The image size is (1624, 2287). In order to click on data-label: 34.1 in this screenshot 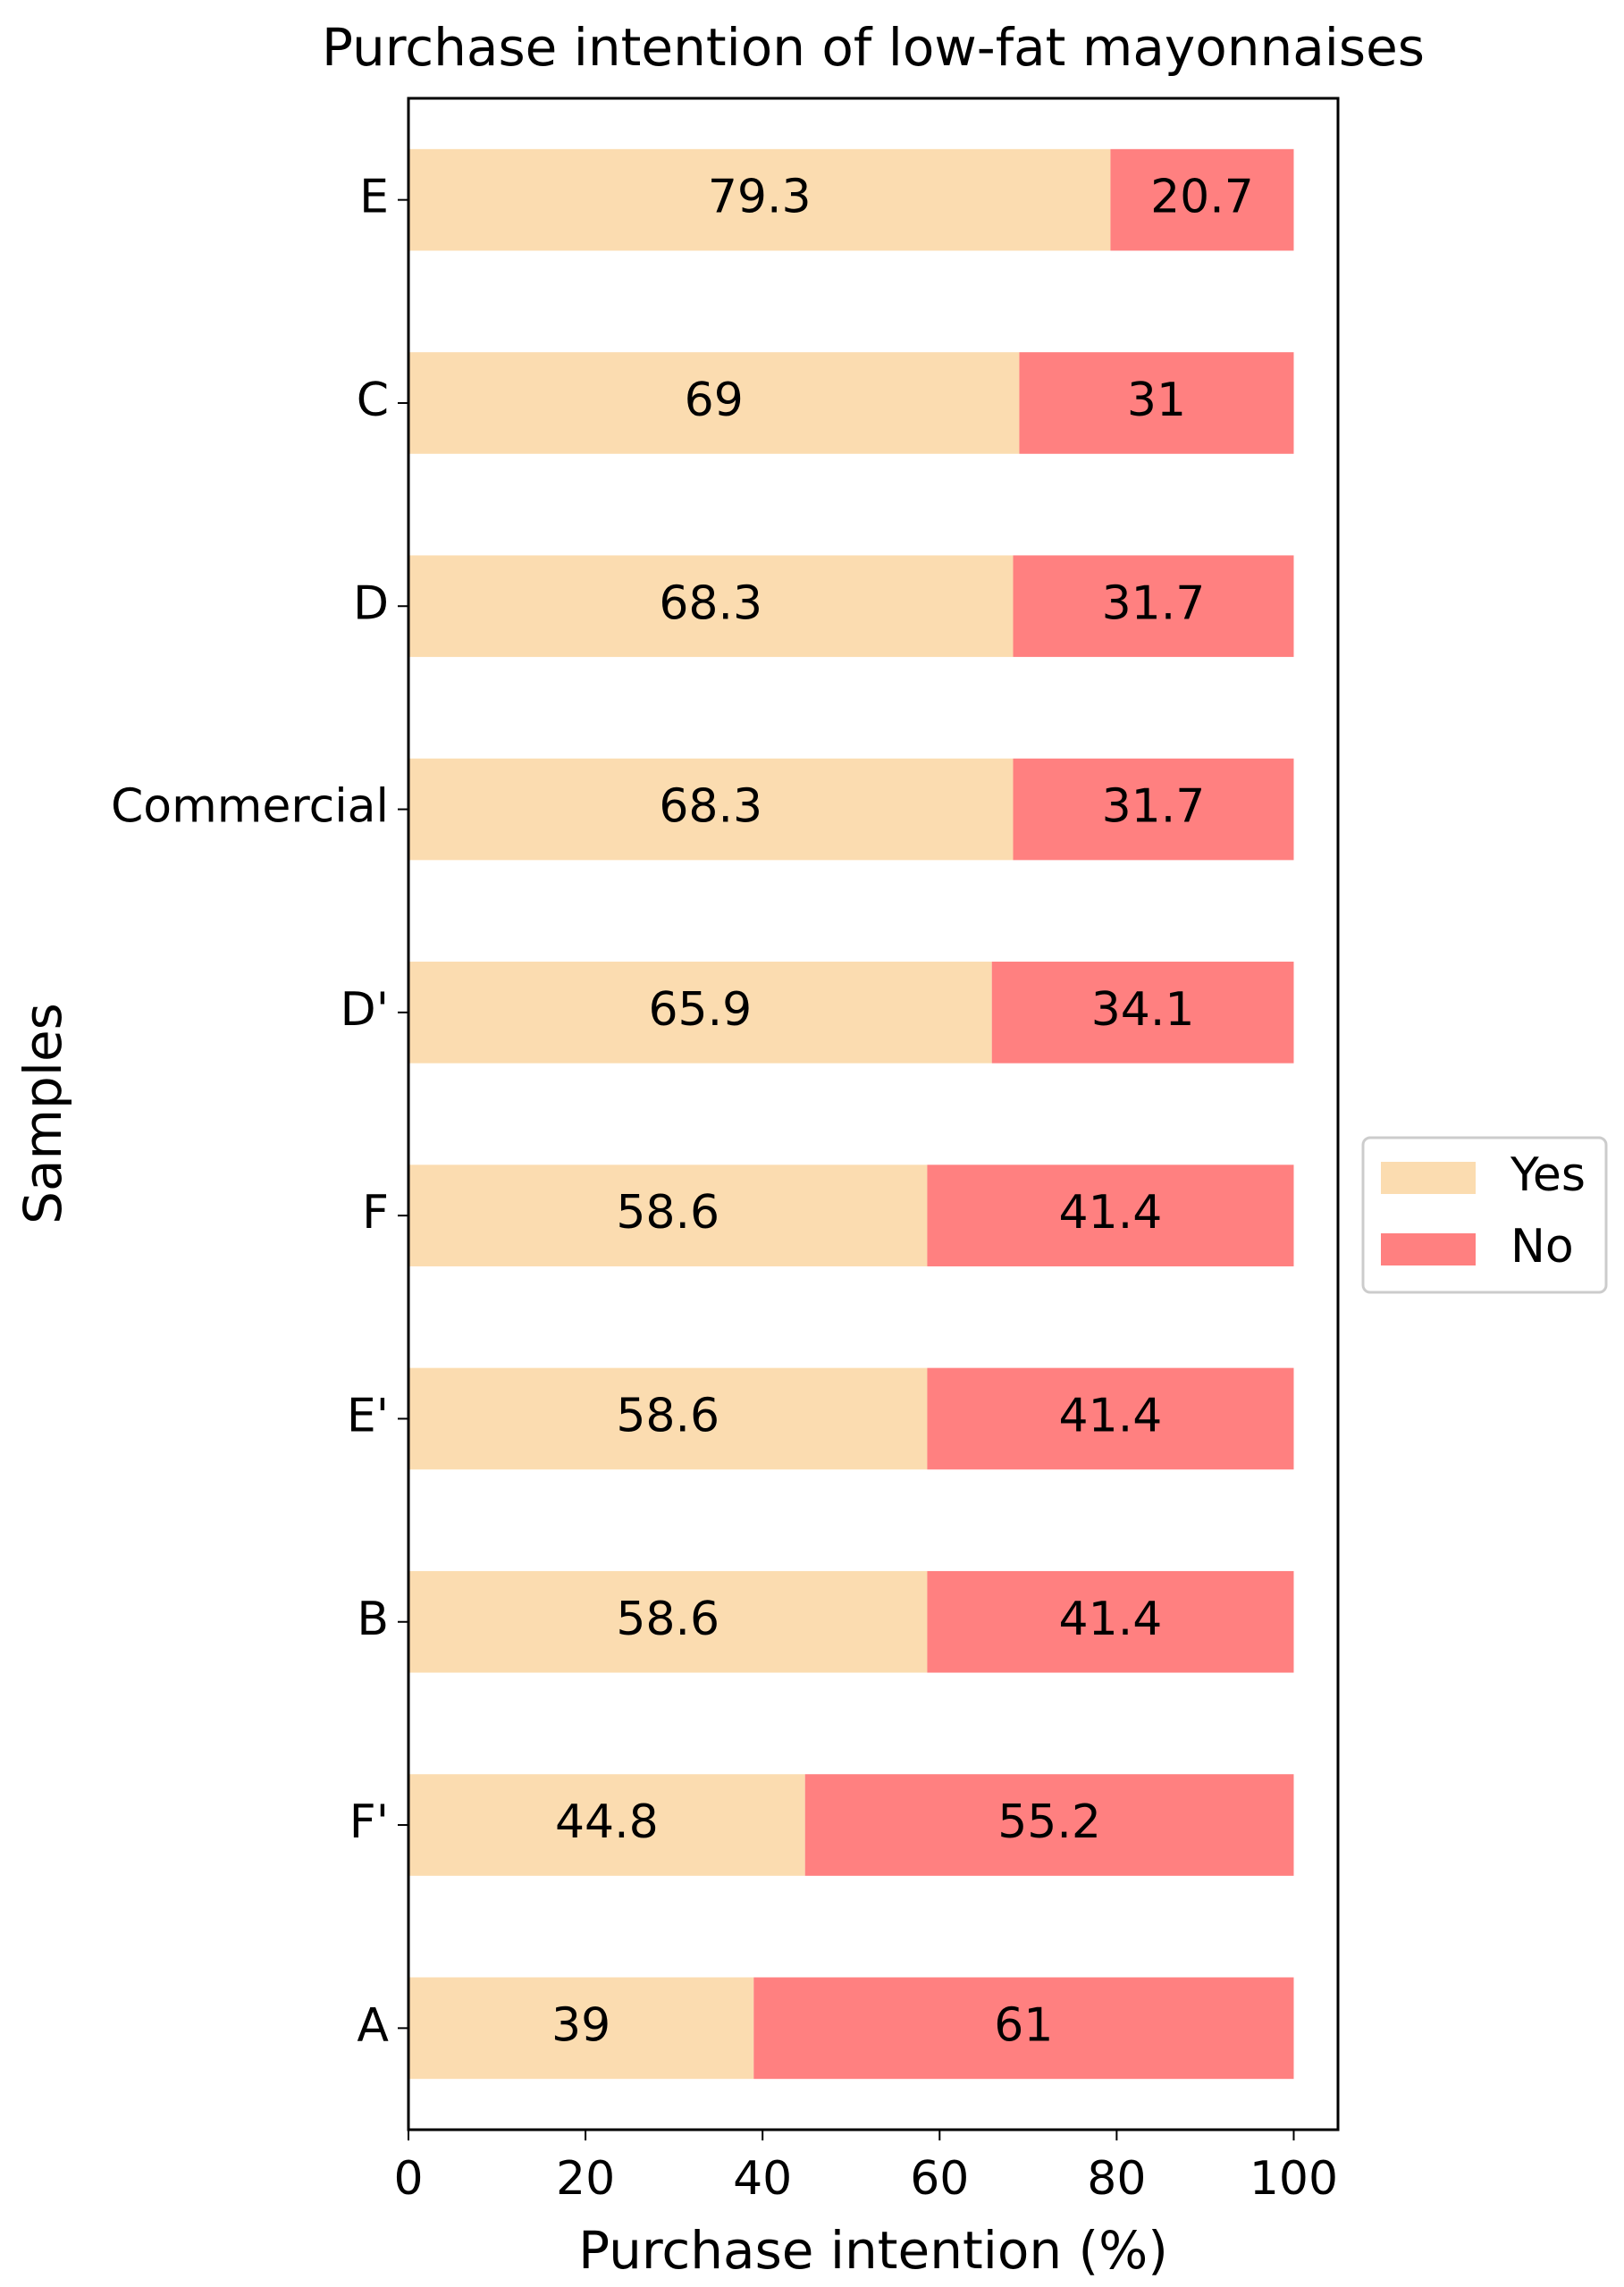, I will do `click(1143, 1010)`.